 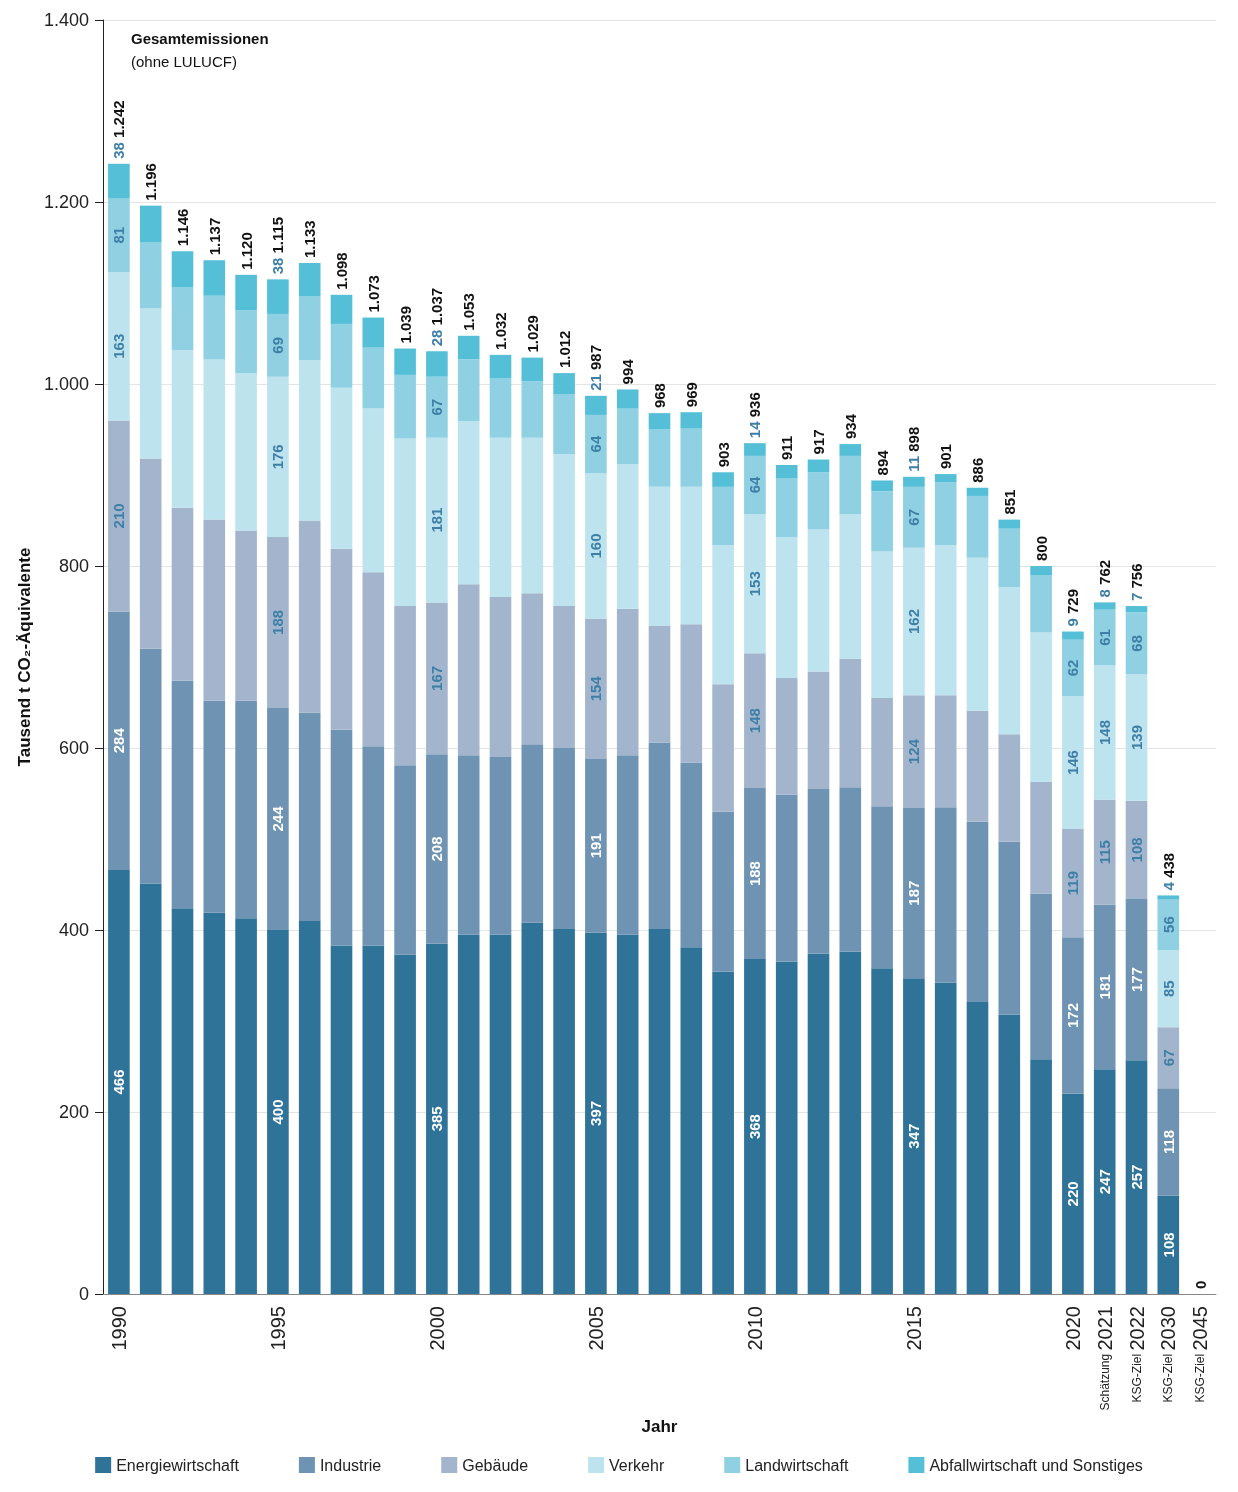 I want to click on total-label: 886, so click(x=977, y=470).